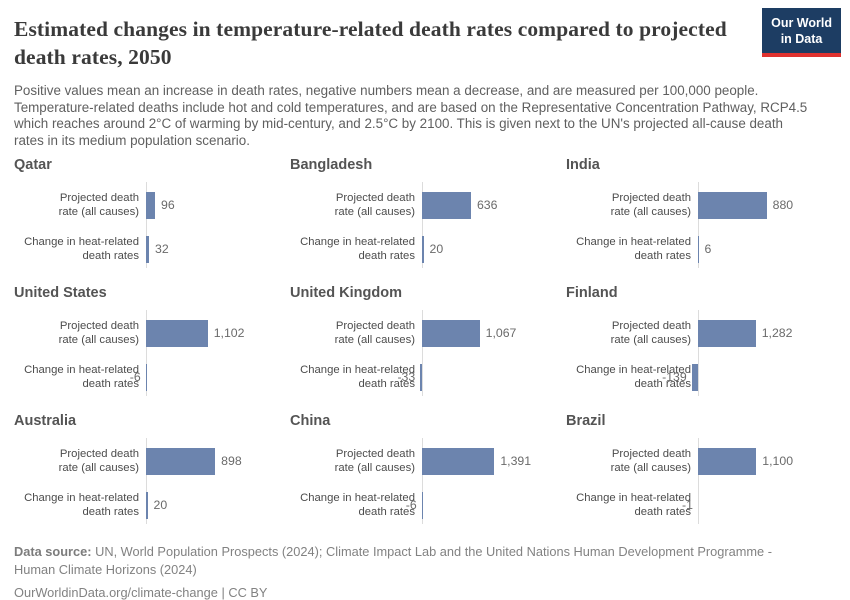 The width and height of the screenshot is (850, 600). What do you see at coordinates (516, 461) in the screenshot?
I see `value-label: 1,391` at bounding box center [516, 461].